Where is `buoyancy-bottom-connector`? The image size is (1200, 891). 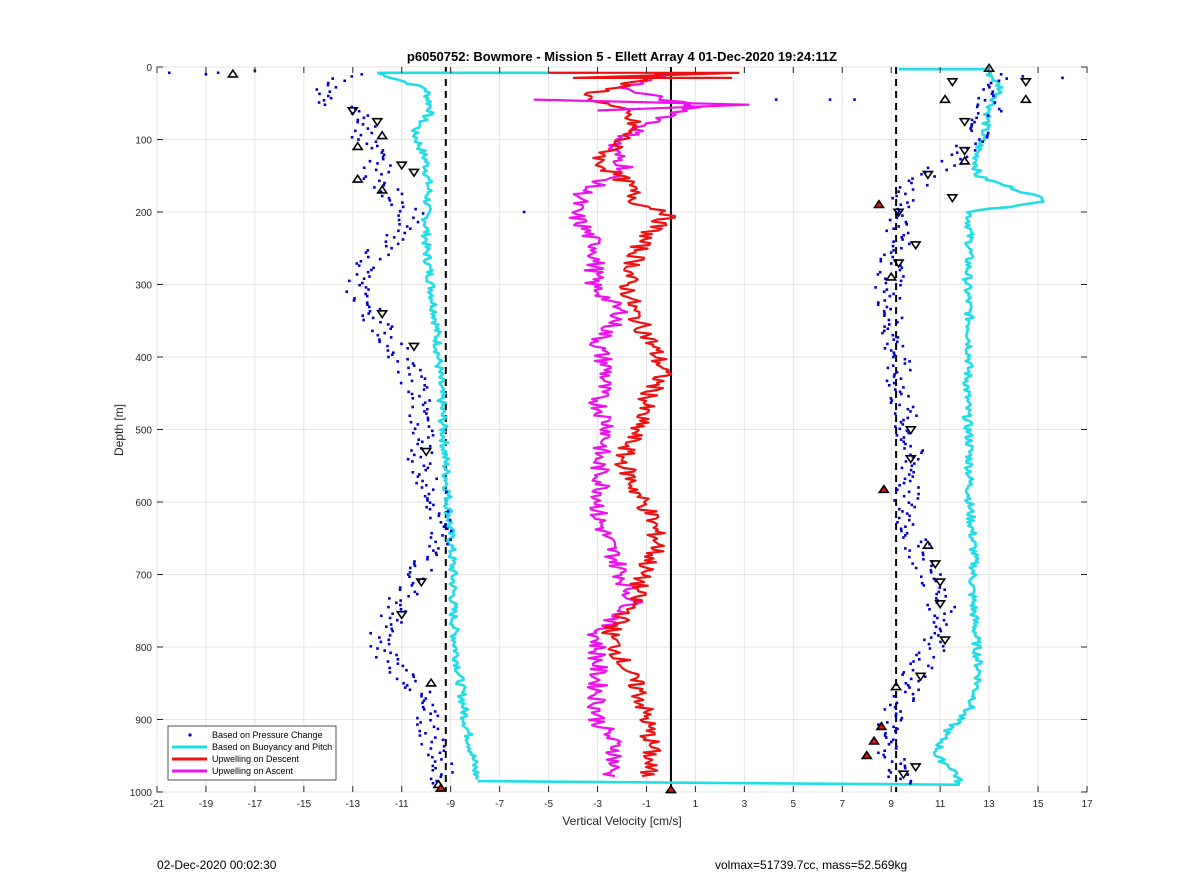 buoyancy-bottom-connector is located at coordinates (718, 783).